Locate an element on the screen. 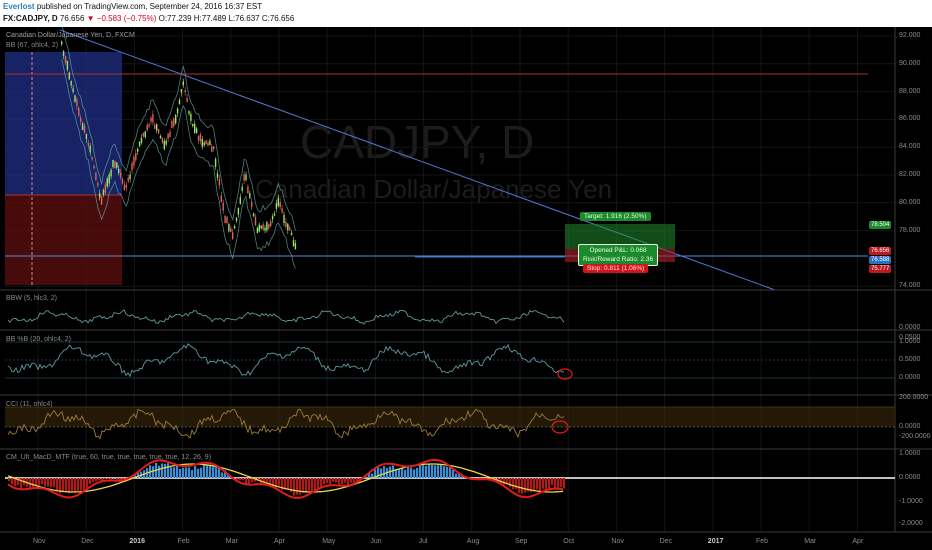  pctb-line is located at coordinates (286, 360).